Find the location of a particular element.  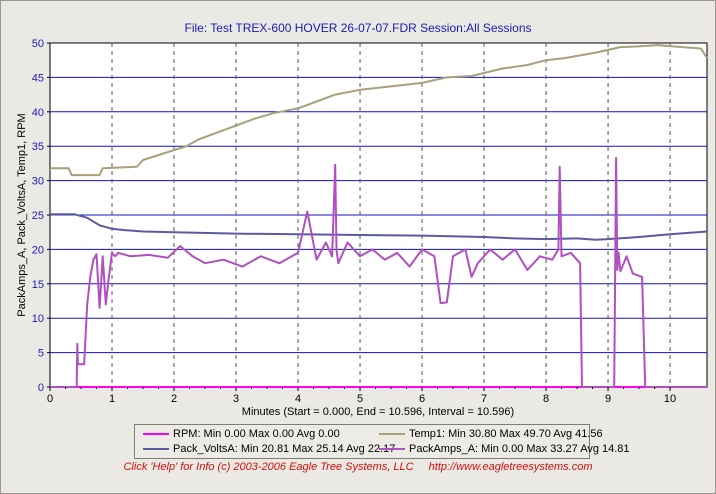

x-tick-label: 4 is located at coordinates (298, 399).